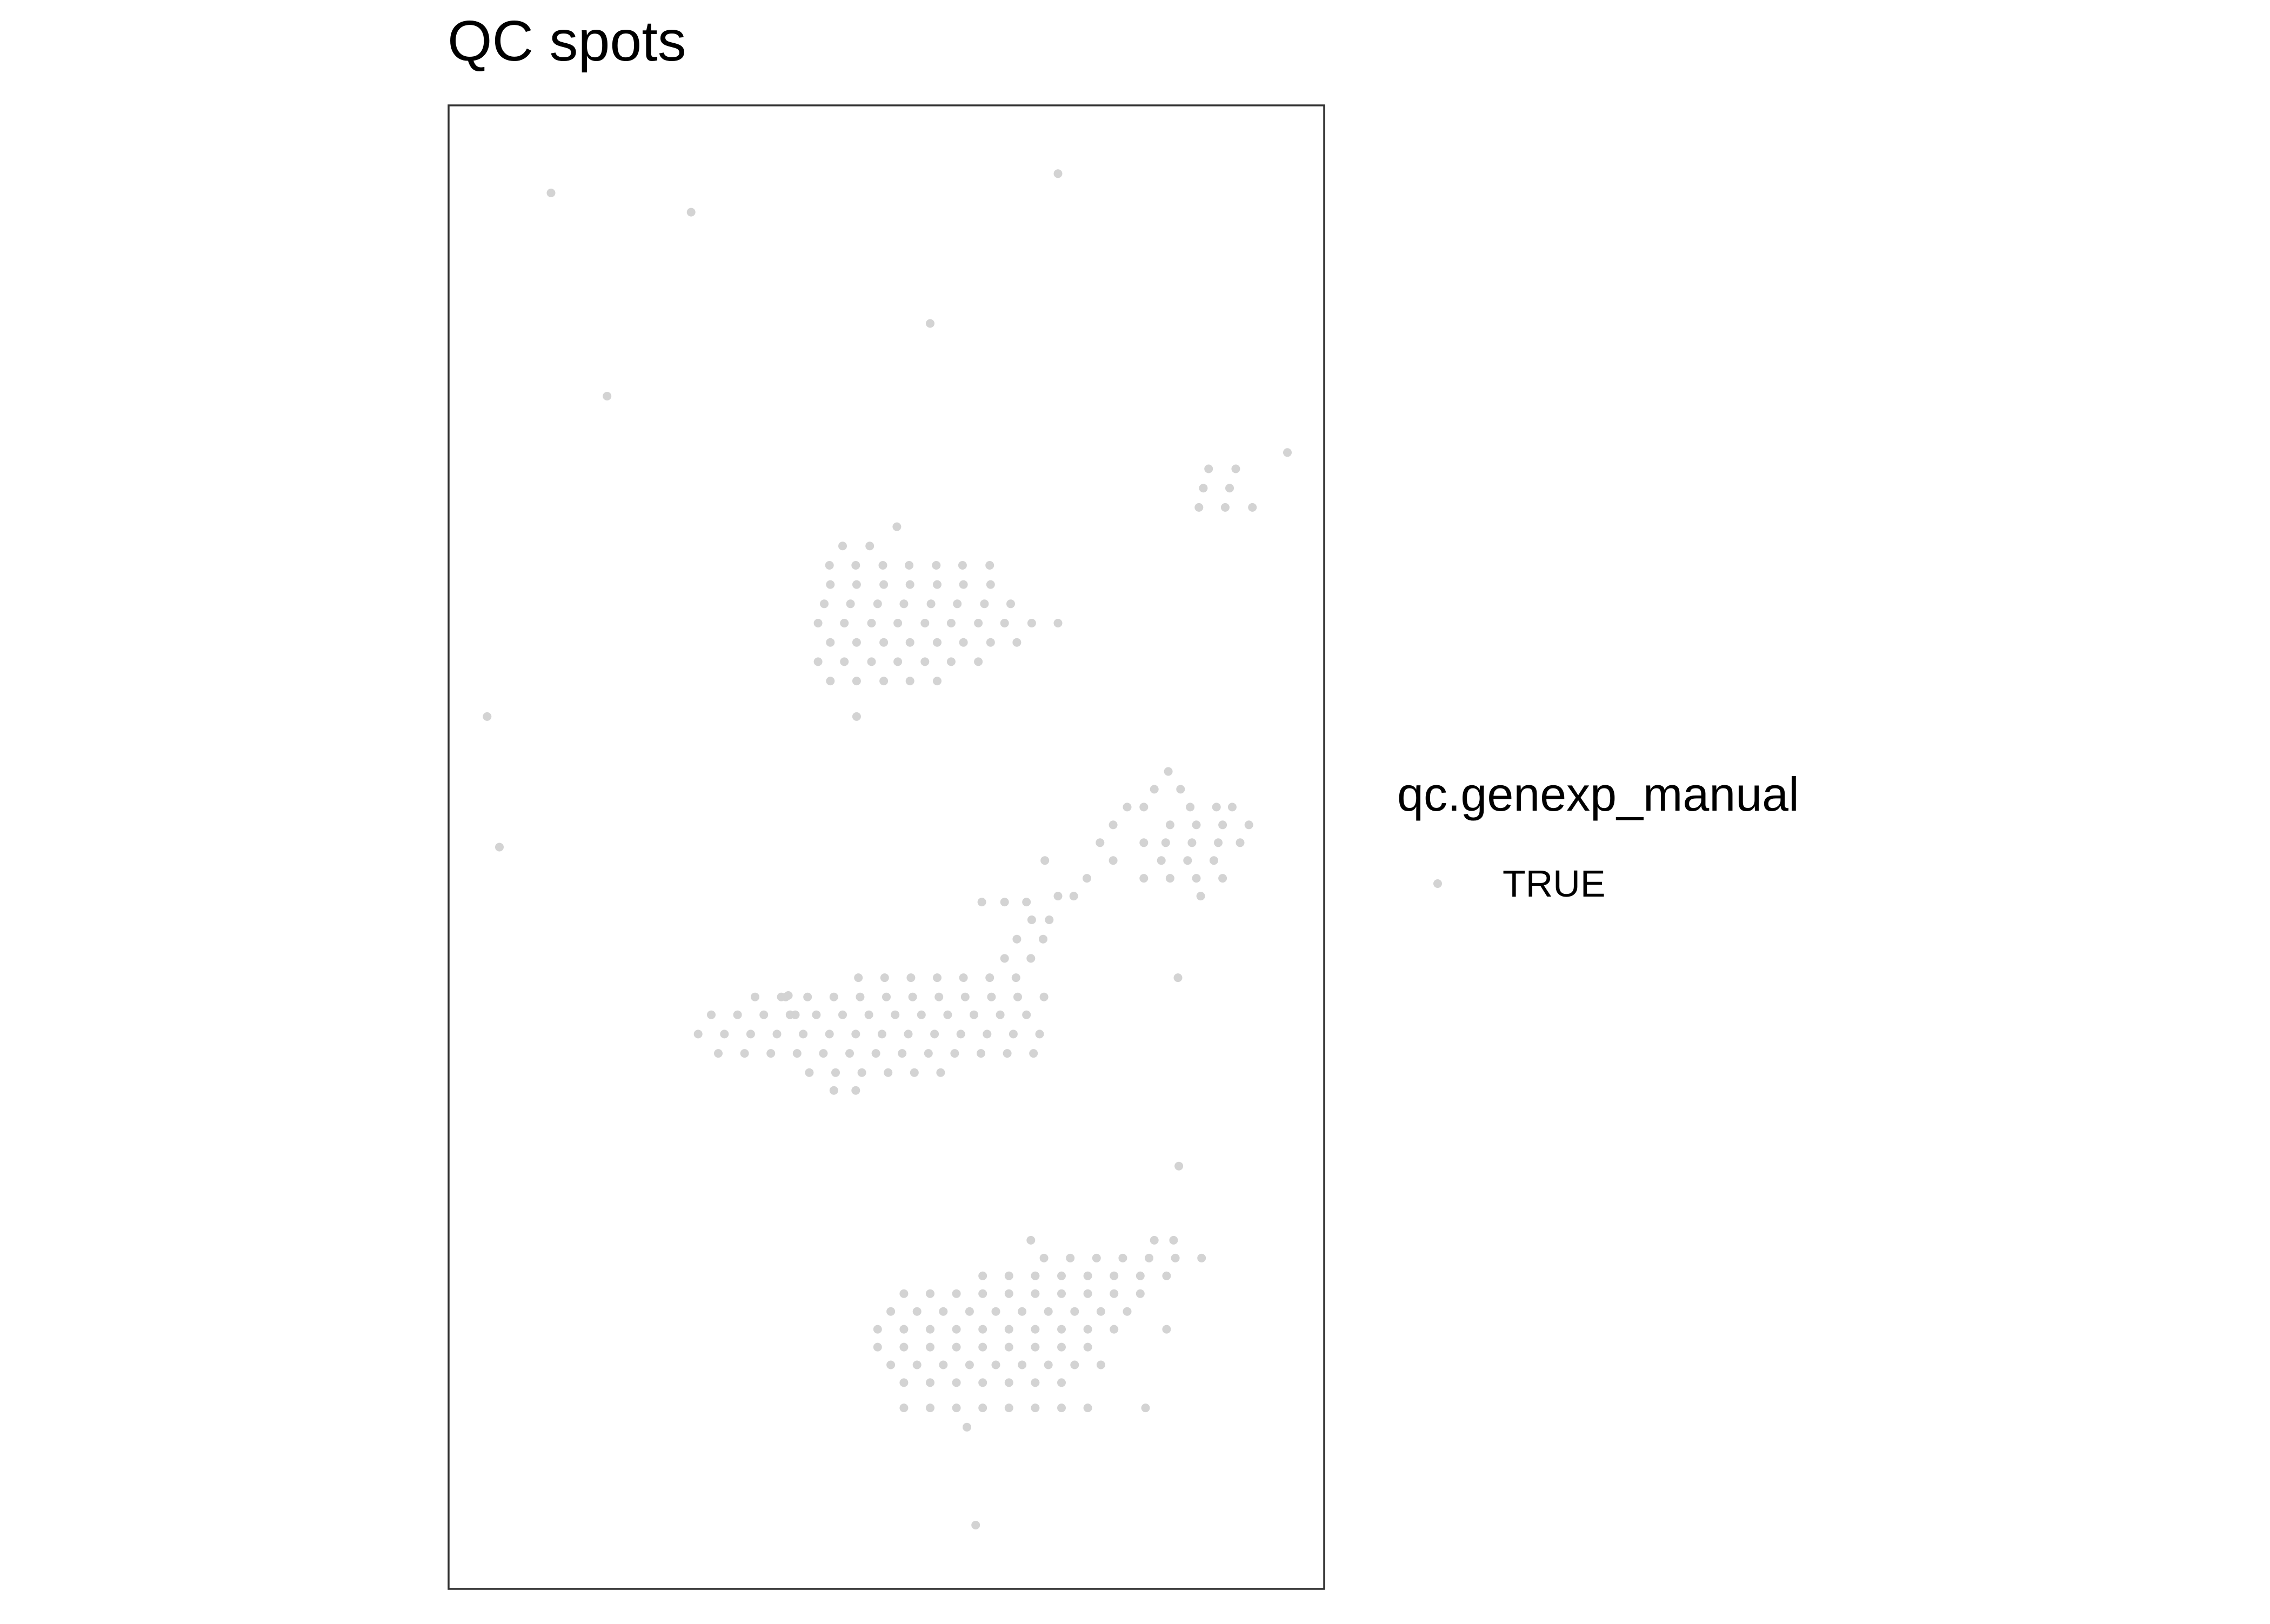 The width and height of the screenshot is (2270, 1624). Describe the element at coordinates (1554, 884) in the screenshot. I see `legend-label: TRUE` at that location.